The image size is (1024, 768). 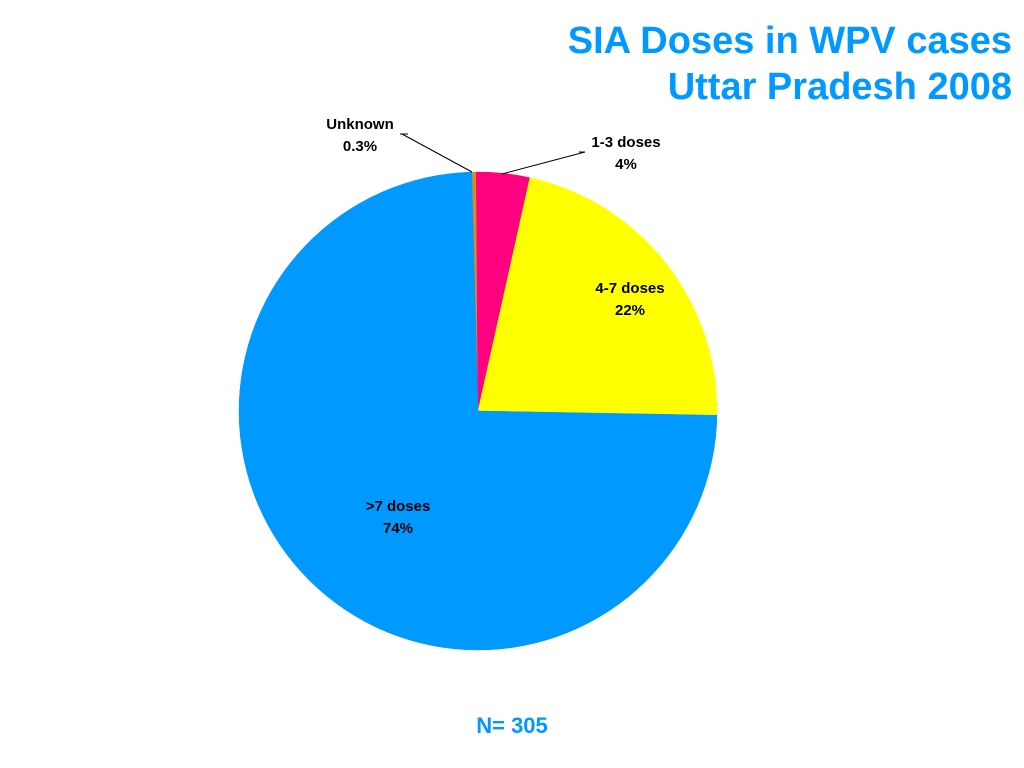 I want to click on slice-label-3: 4-7 doses, so click(x=629, y=288).